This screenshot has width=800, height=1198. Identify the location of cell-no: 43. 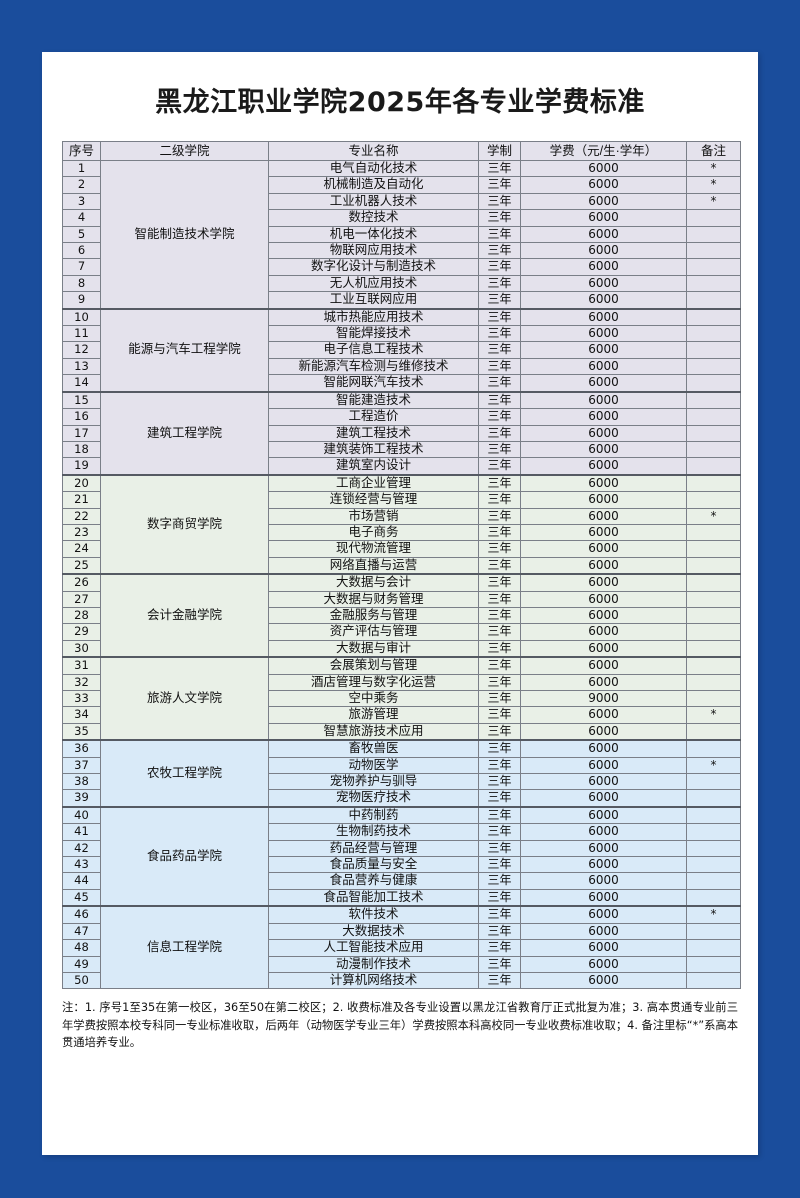
(81, 865).